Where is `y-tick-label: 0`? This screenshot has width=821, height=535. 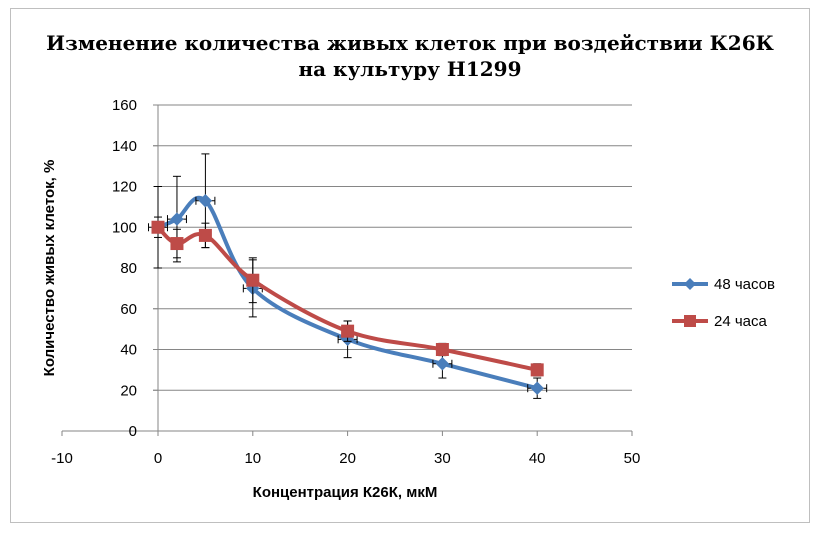 y-tick-label: 0 is located at coordinates (133, 431).